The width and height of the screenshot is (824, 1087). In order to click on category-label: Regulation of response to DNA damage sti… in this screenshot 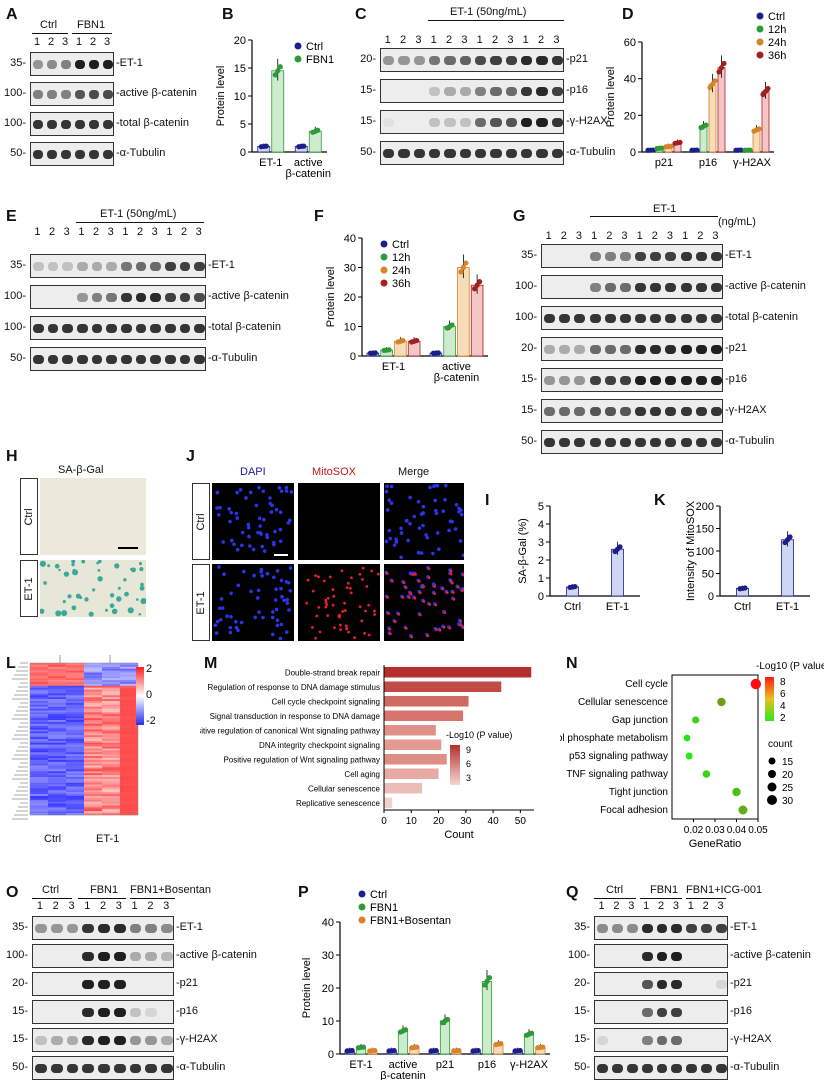, I will do `click(293, 687)`.